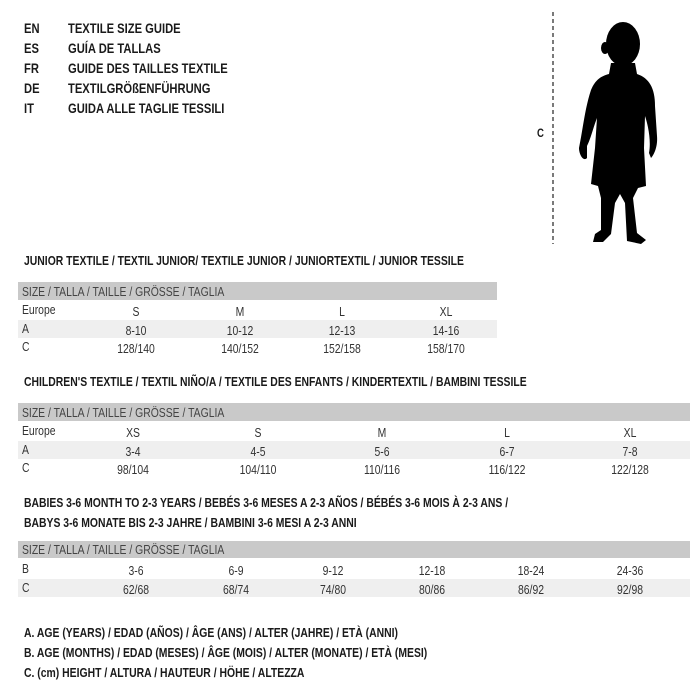  I want to click on lang-code: IT, so click(29, 108).